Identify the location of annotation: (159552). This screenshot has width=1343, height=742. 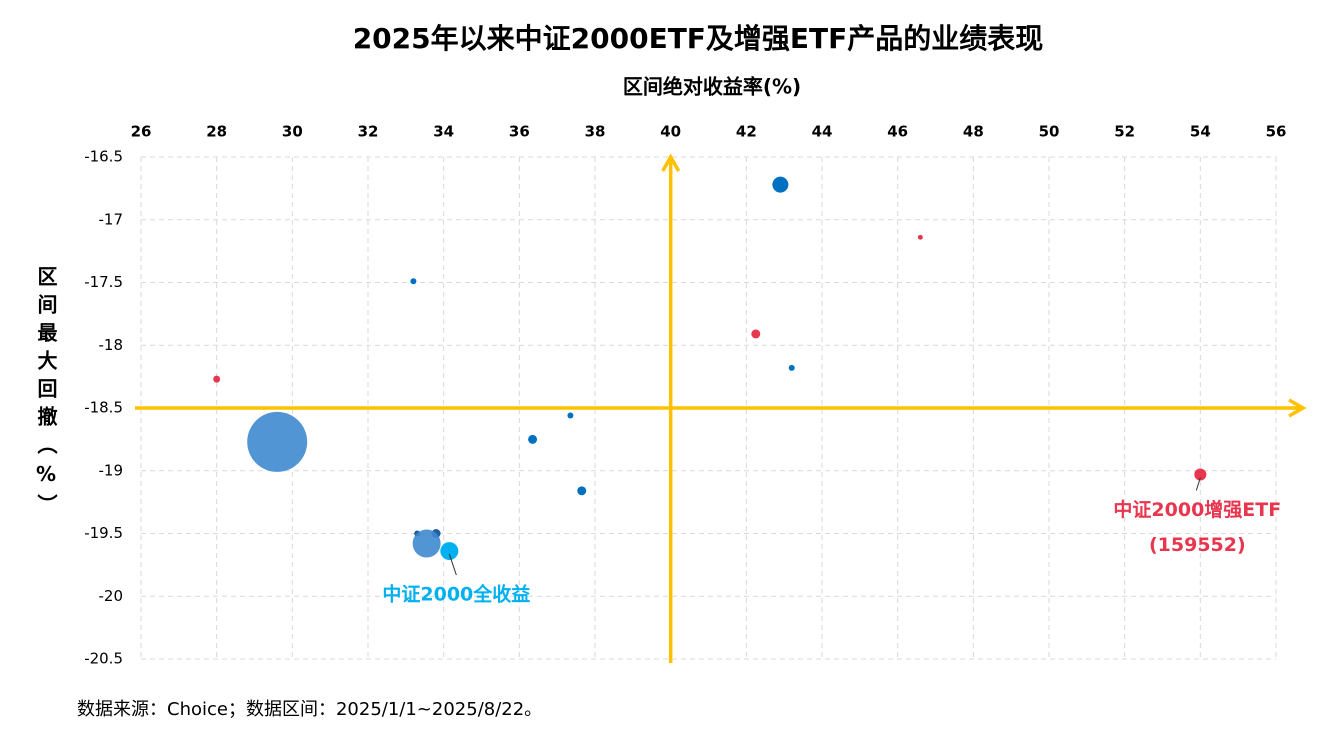
(1197, 545).